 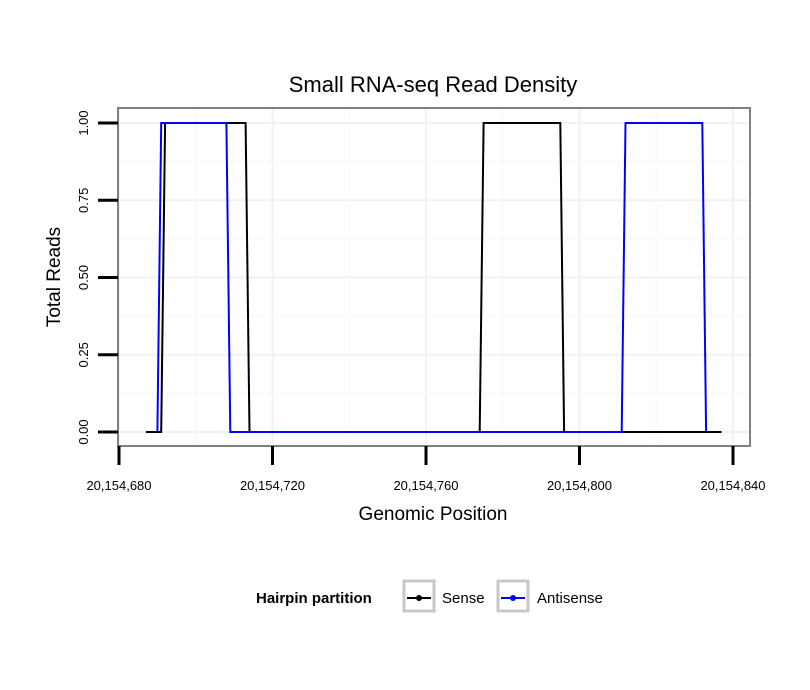 I want to click on legend-key-sense, so click(x=419, y=596).